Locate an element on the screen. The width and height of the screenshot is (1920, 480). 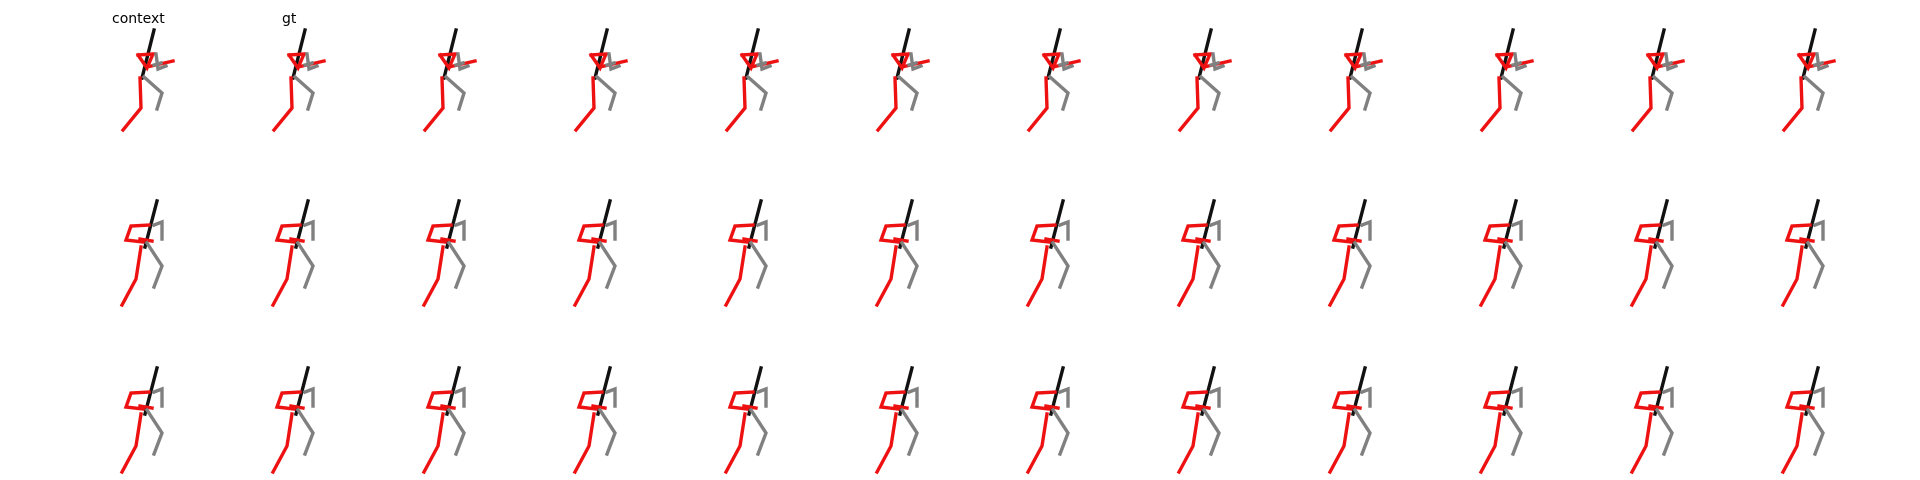
skeleton-r3-c4 is located at coordinates (594, 420).